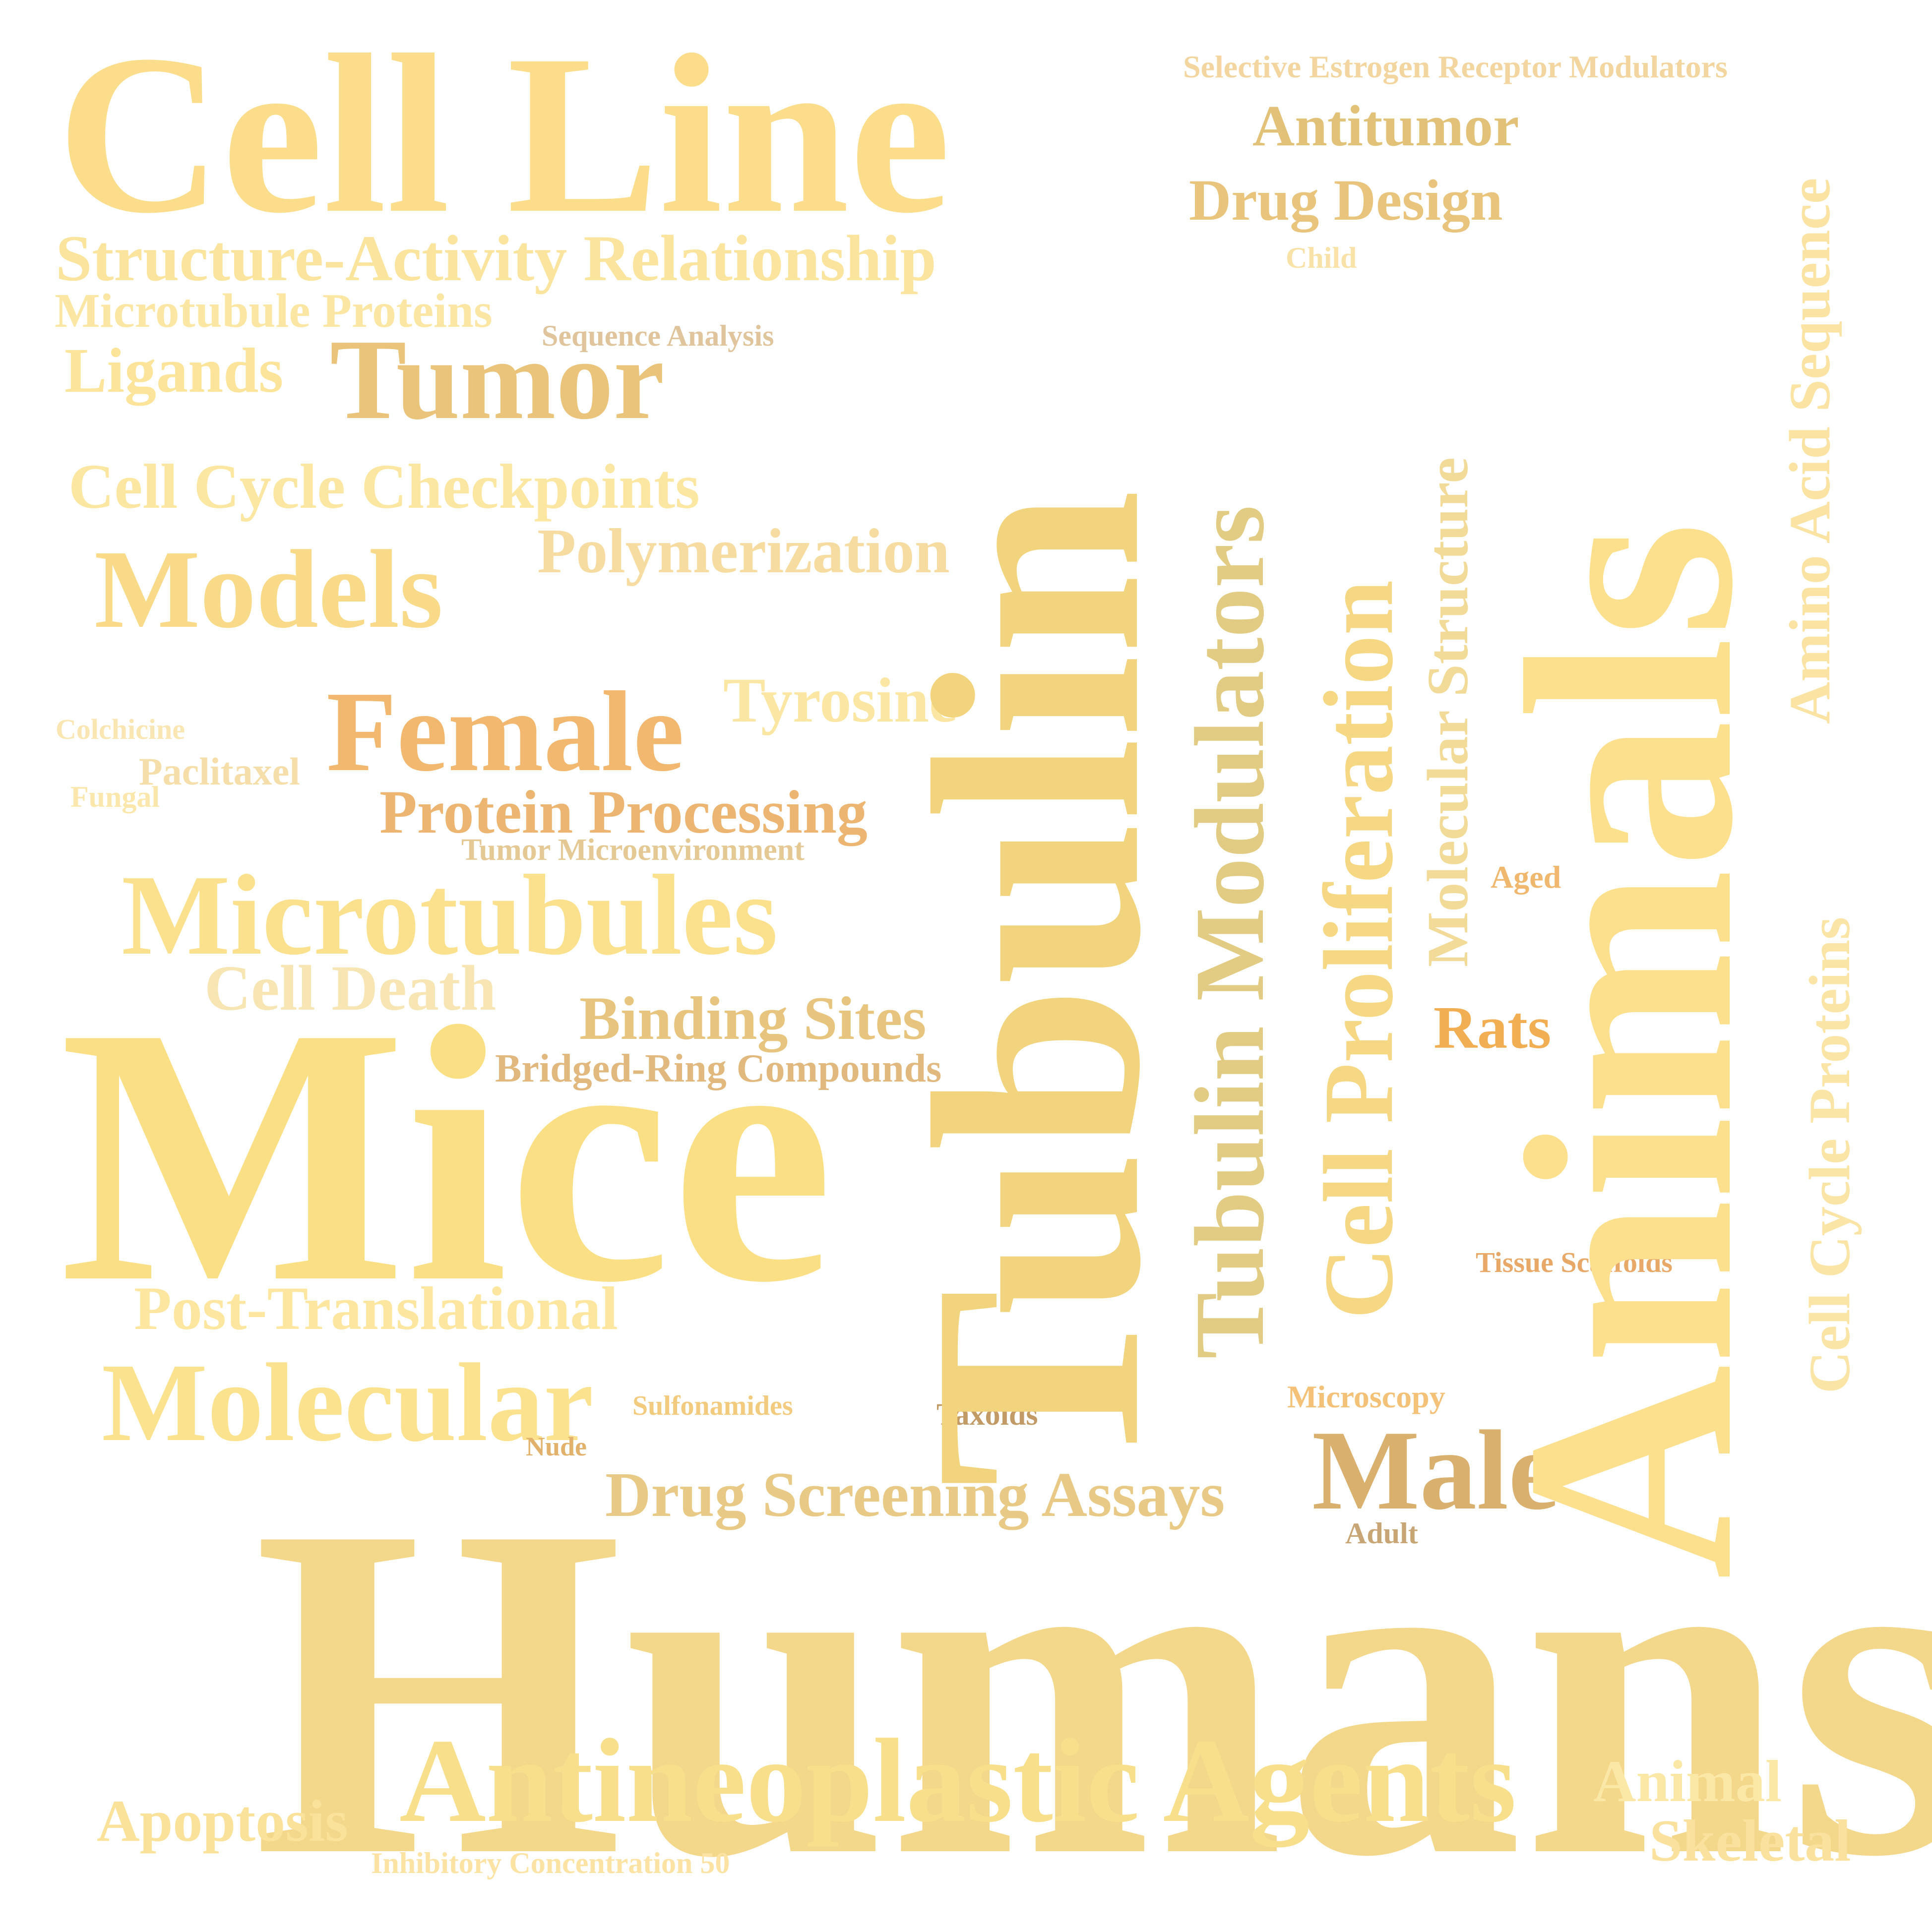 The image size is (1932, 1932). What do you see at coordinates (1366, 1396) in the screenshot?
I see `word-microscopy: Microscopy` at bounding box center [1366, 1396].